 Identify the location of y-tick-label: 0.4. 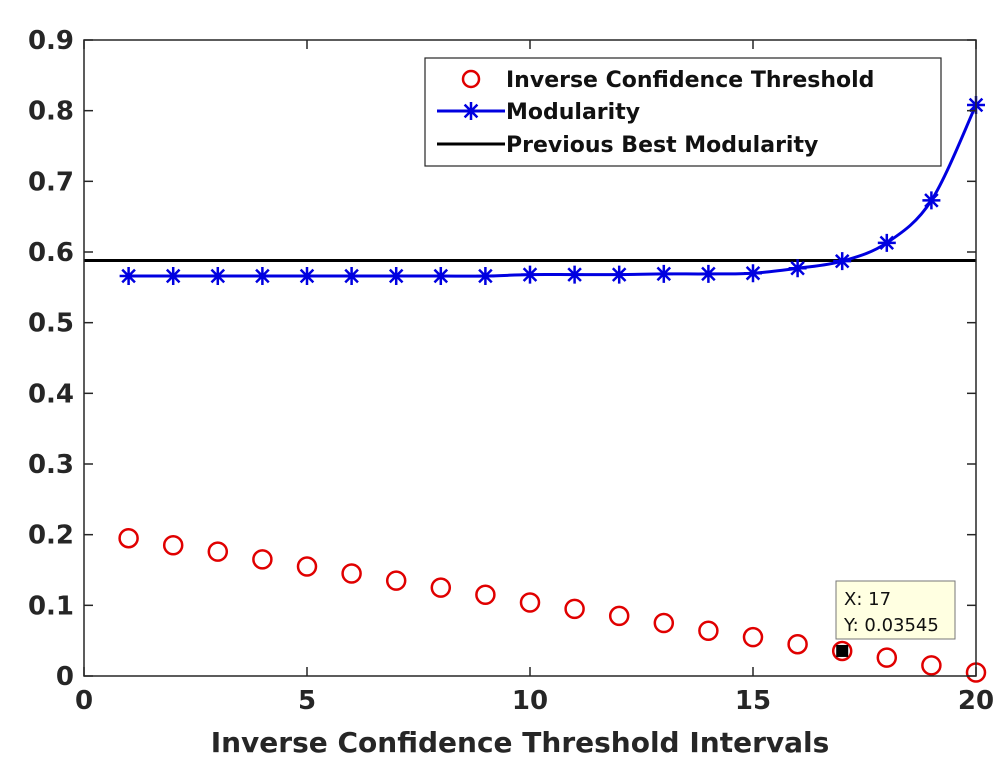
(51, 394).